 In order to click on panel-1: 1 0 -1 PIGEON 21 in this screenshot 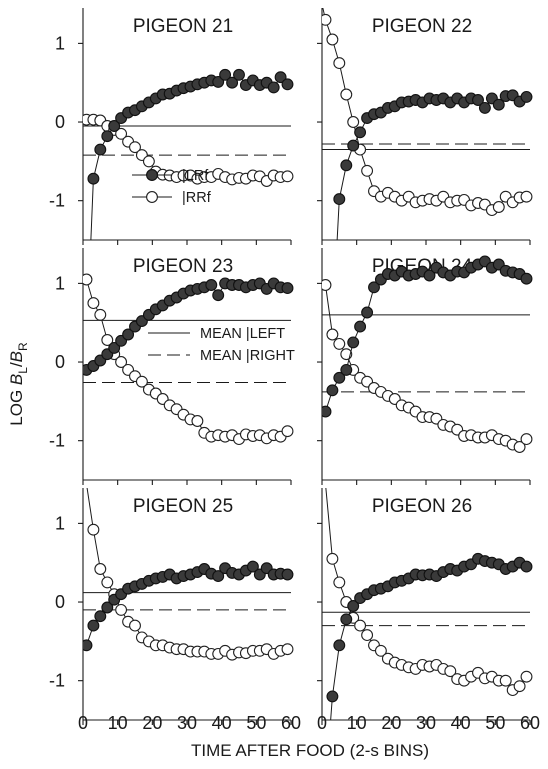, I will do `click(171, 126)`.